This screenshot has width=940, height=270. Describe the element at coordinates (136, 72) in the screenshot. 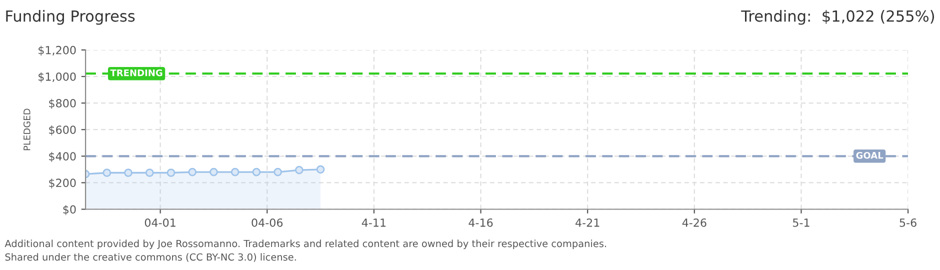

I see `ref-line-label: TRENDING` at that location.